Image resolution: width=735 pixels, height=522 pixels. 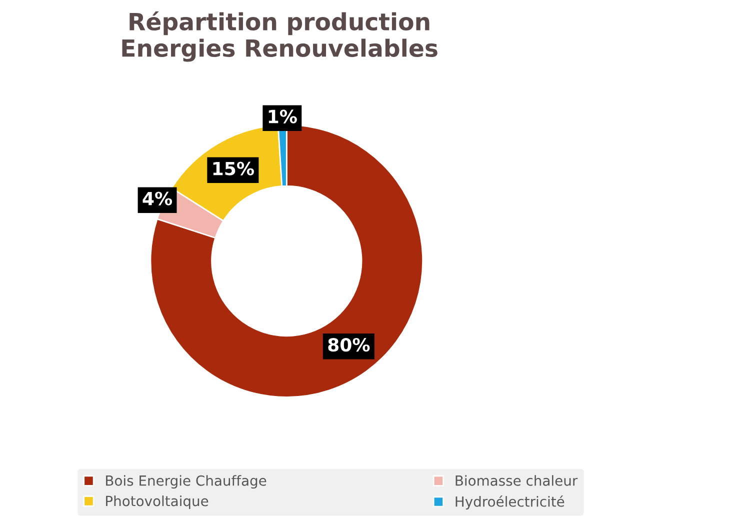 I want to click on legend-label: Photovoltaique, so click(x=157, y=502).